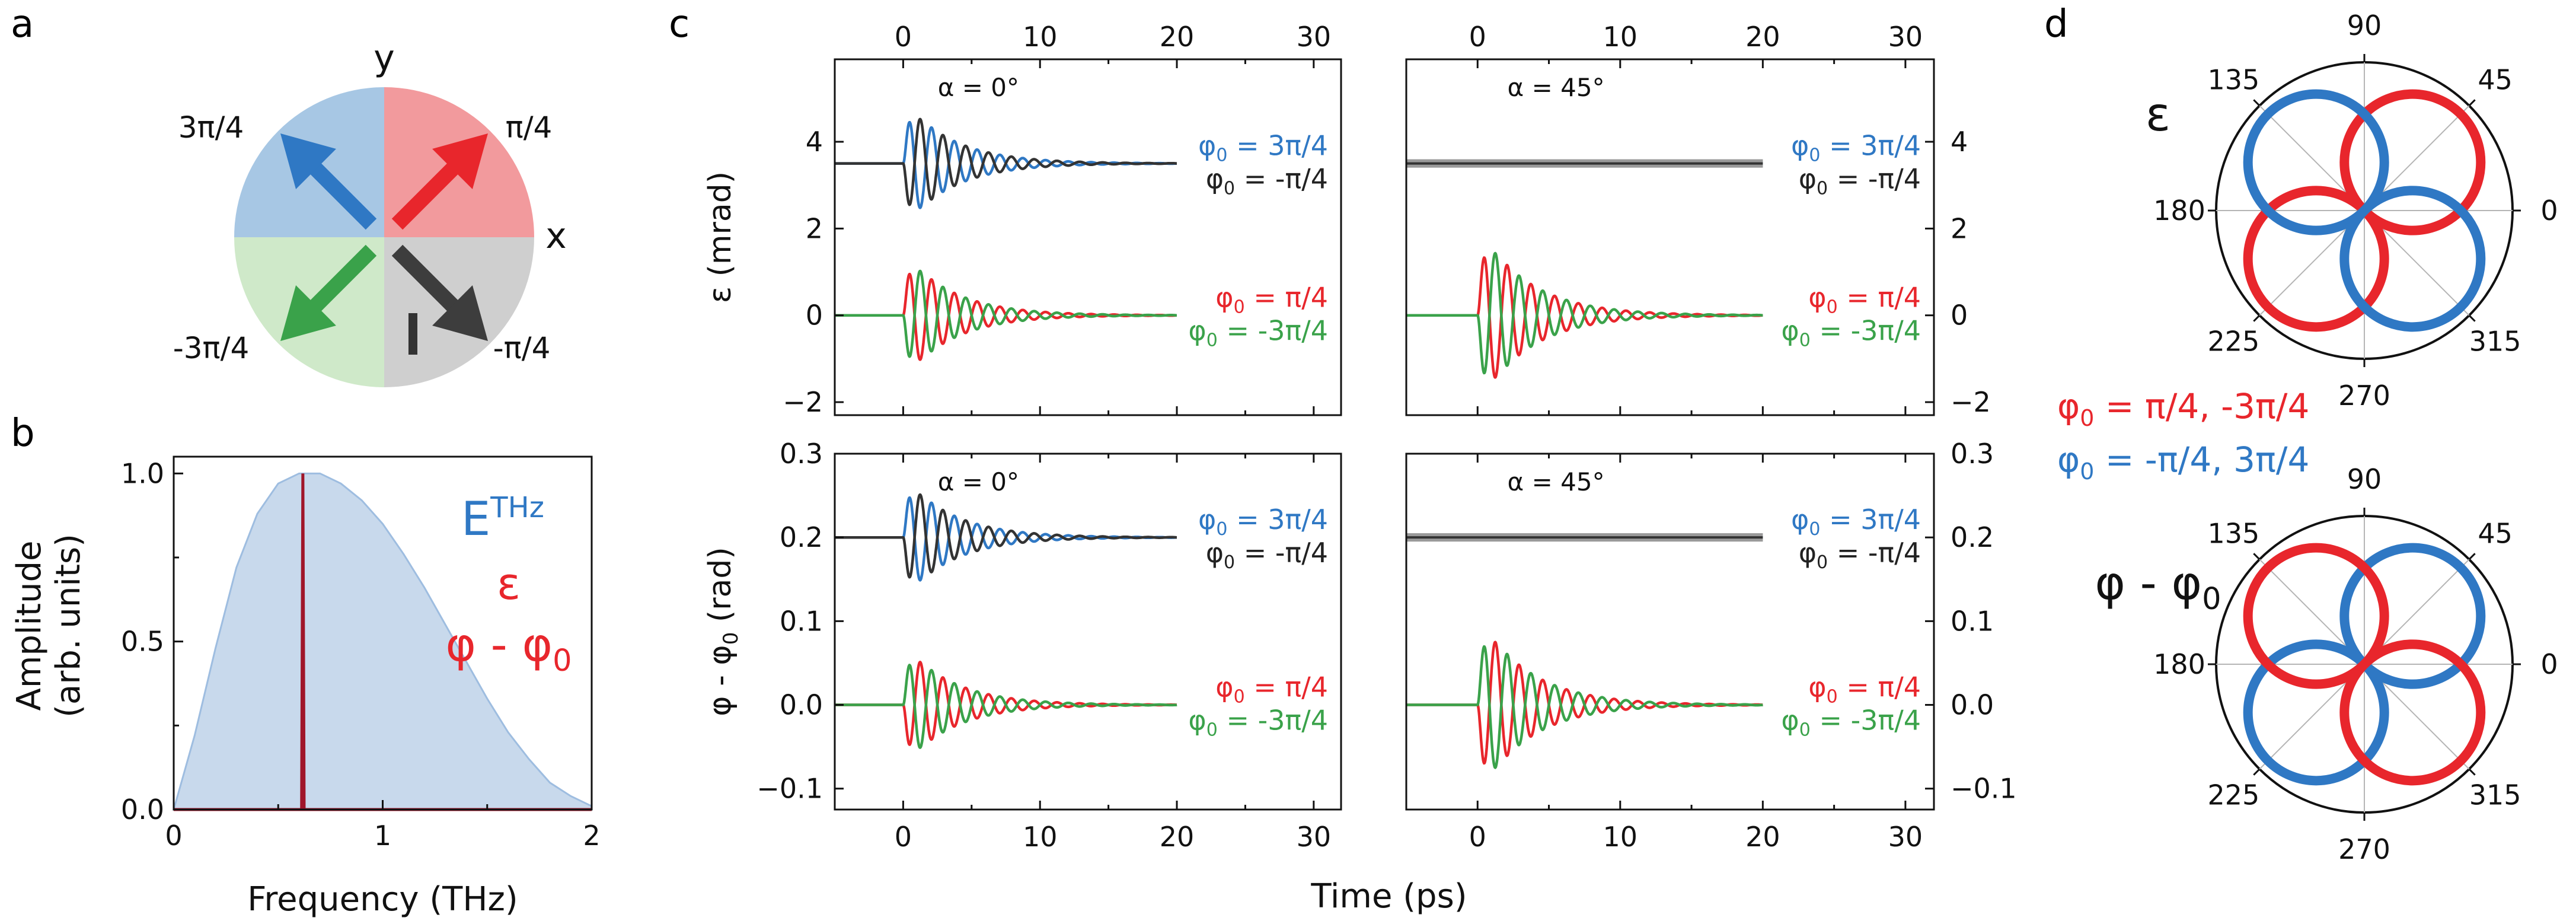  I want to click on subplot-title: α = 45°, so click(1556, 87).